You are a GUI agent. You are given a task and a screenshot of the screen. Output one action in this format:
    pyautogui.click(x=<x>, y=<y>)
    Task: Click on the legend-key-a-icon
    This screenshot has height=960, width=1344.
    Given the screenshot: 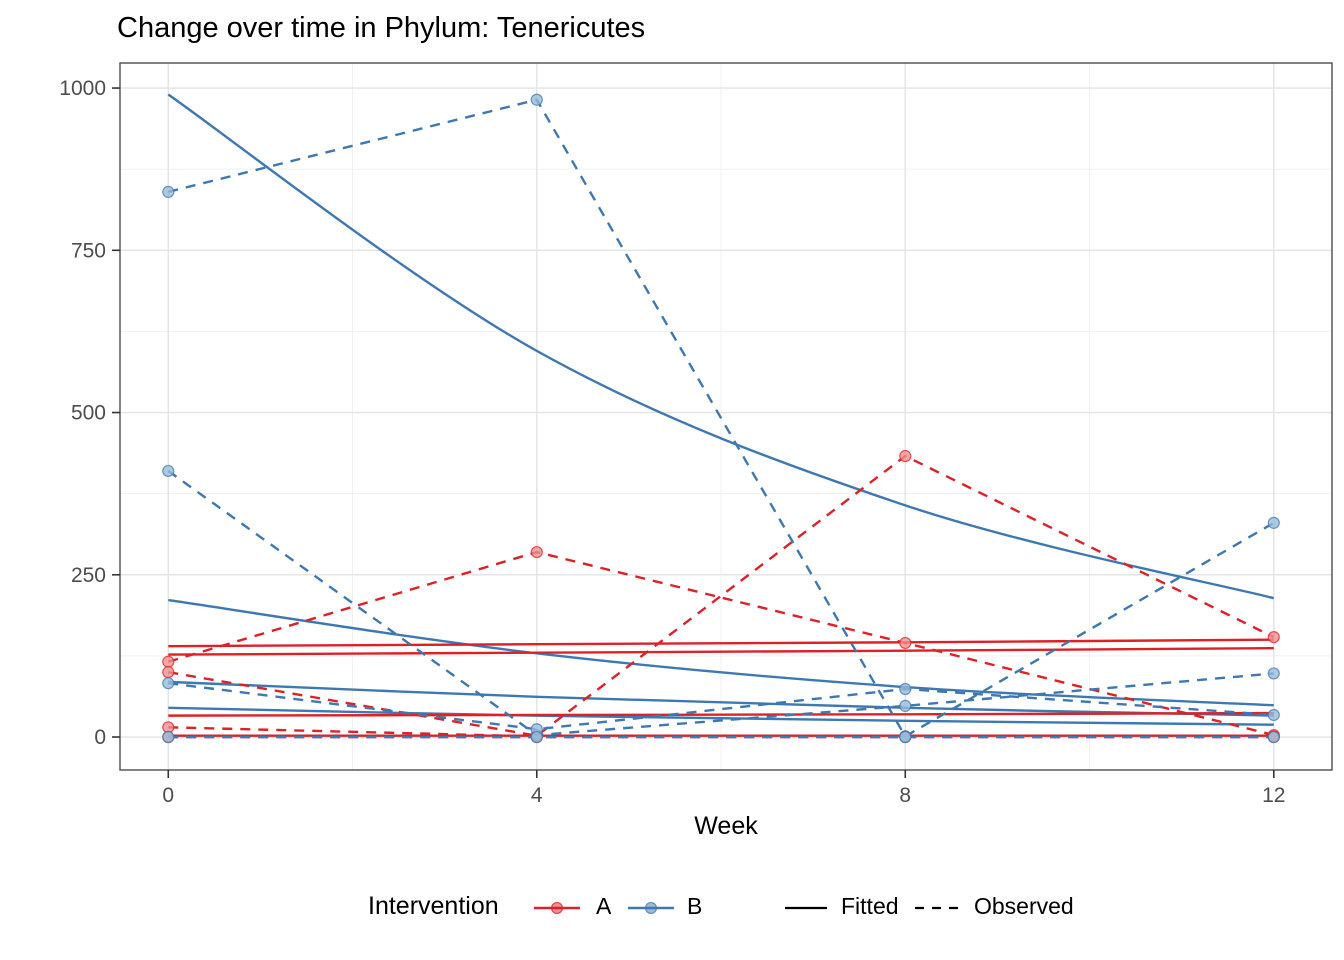 What is the action you would take?
    pyautogui.click(x=557, y=908)
    